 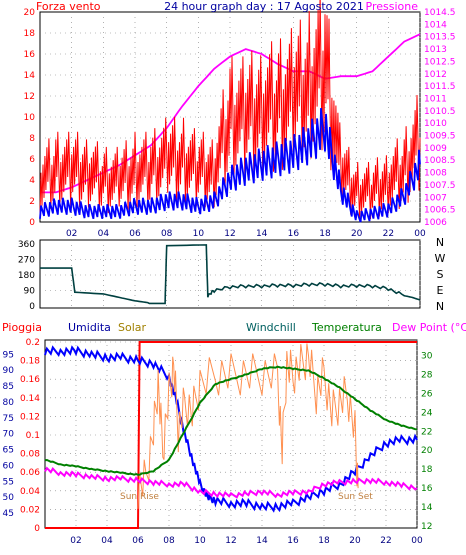 I want to click on panel1-y-left-tick-10: 20, so click(x=30, y=13).